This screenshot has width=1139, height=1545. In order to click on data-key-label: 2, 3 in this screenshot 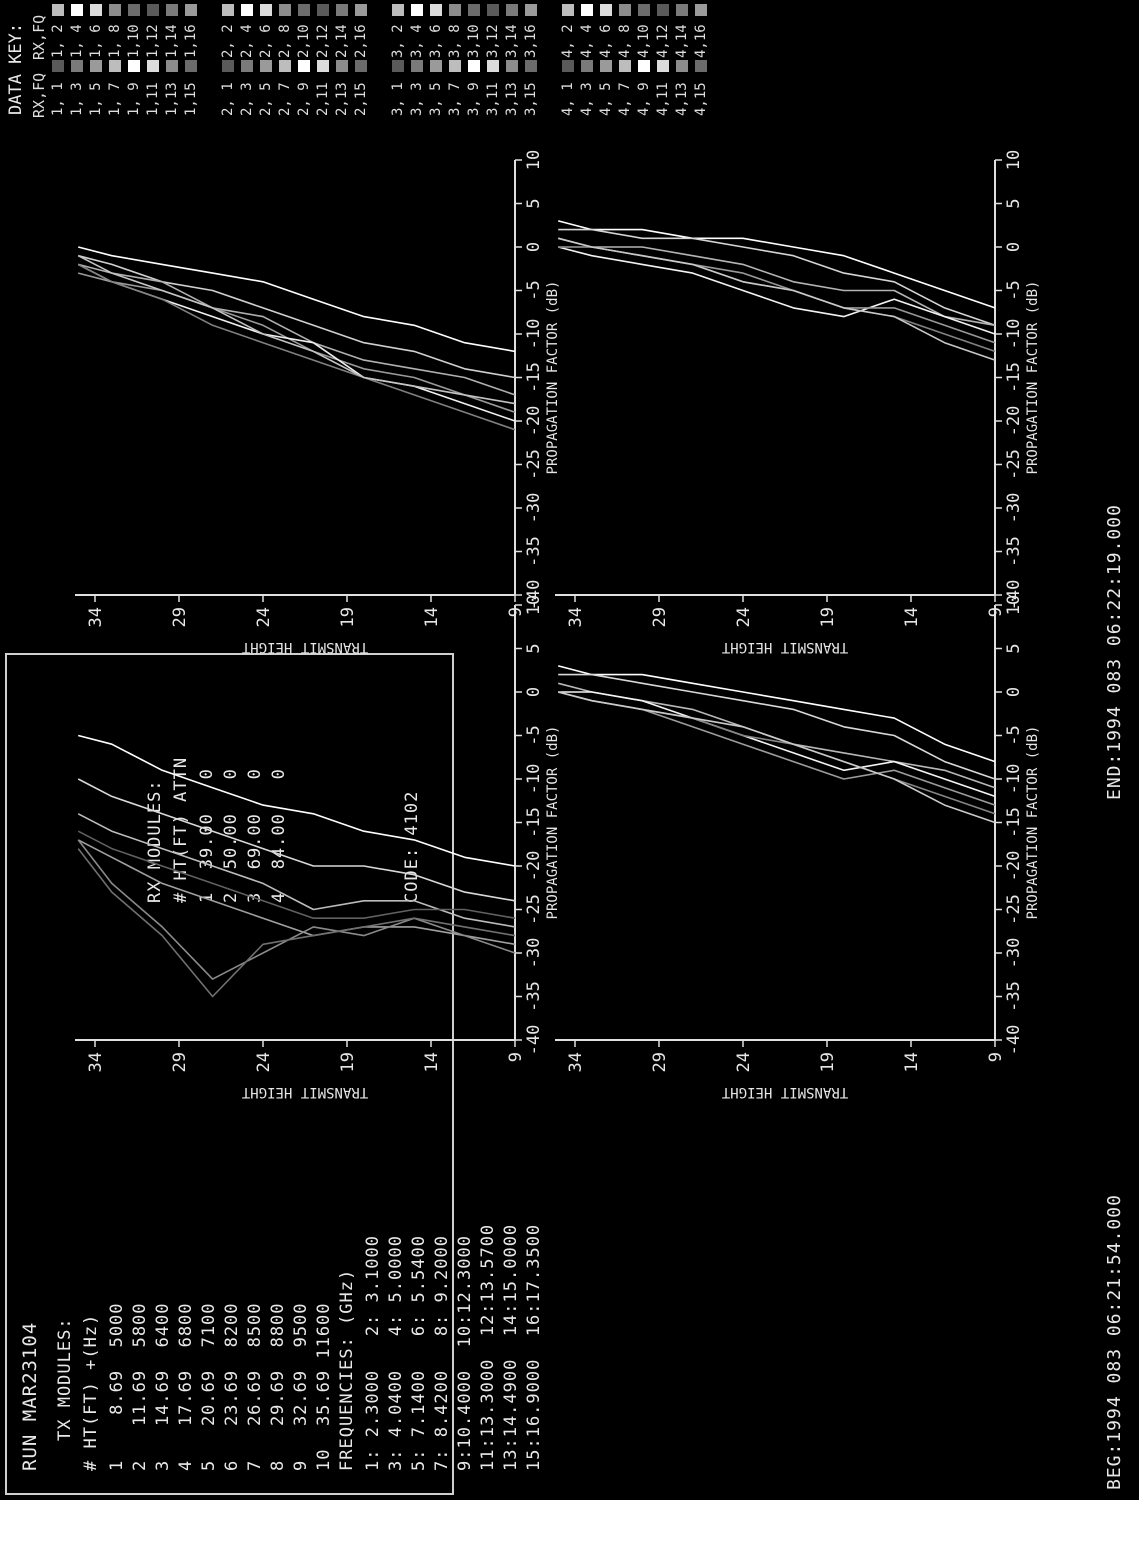, I will do `click(247, 99)`.